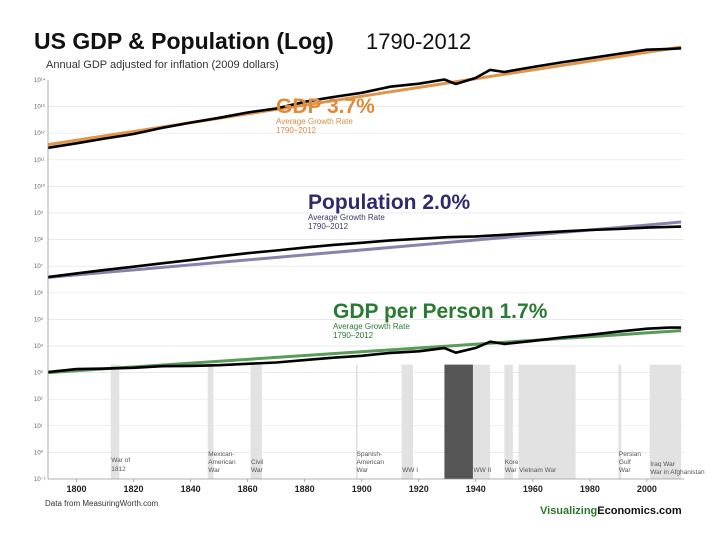  I want to click on event-label: Korean War, so click(515, 466).